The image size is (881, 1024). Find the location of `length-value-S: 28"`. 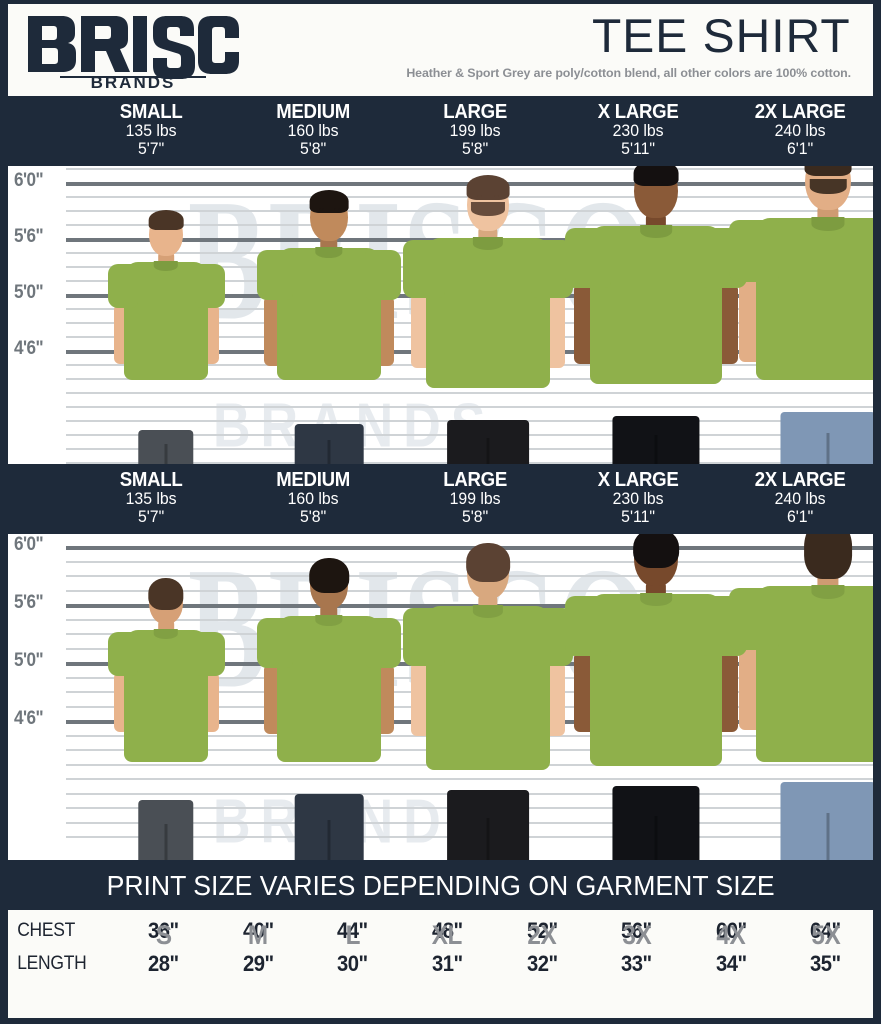

length-value-S: 28" is located at coordinates (163, 963).